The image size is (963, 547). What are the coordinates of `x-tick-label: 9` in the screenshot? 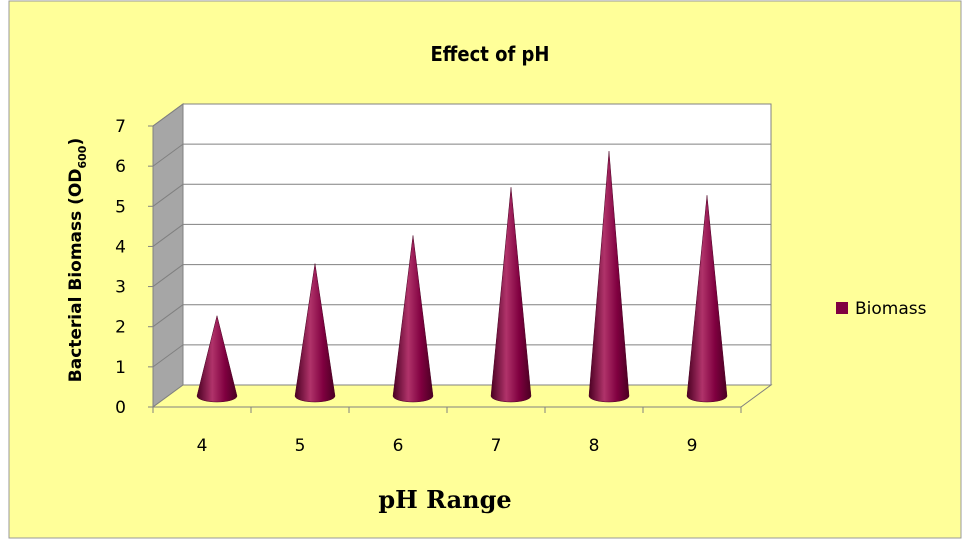 It's located at (692, 446).